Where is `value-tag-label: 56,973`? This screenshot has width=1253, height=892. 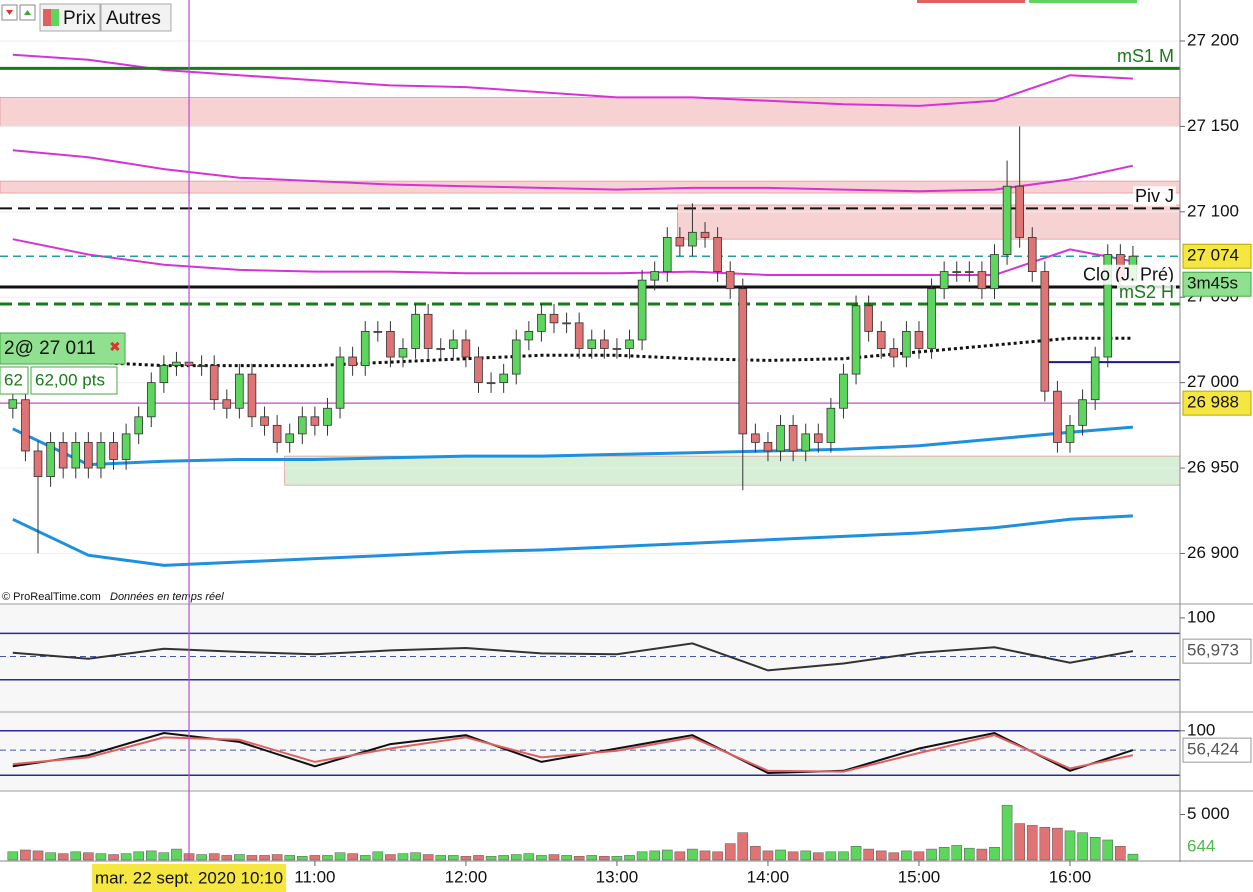 value-tag-label: 56,973 is located at coordinates (1213, 650).